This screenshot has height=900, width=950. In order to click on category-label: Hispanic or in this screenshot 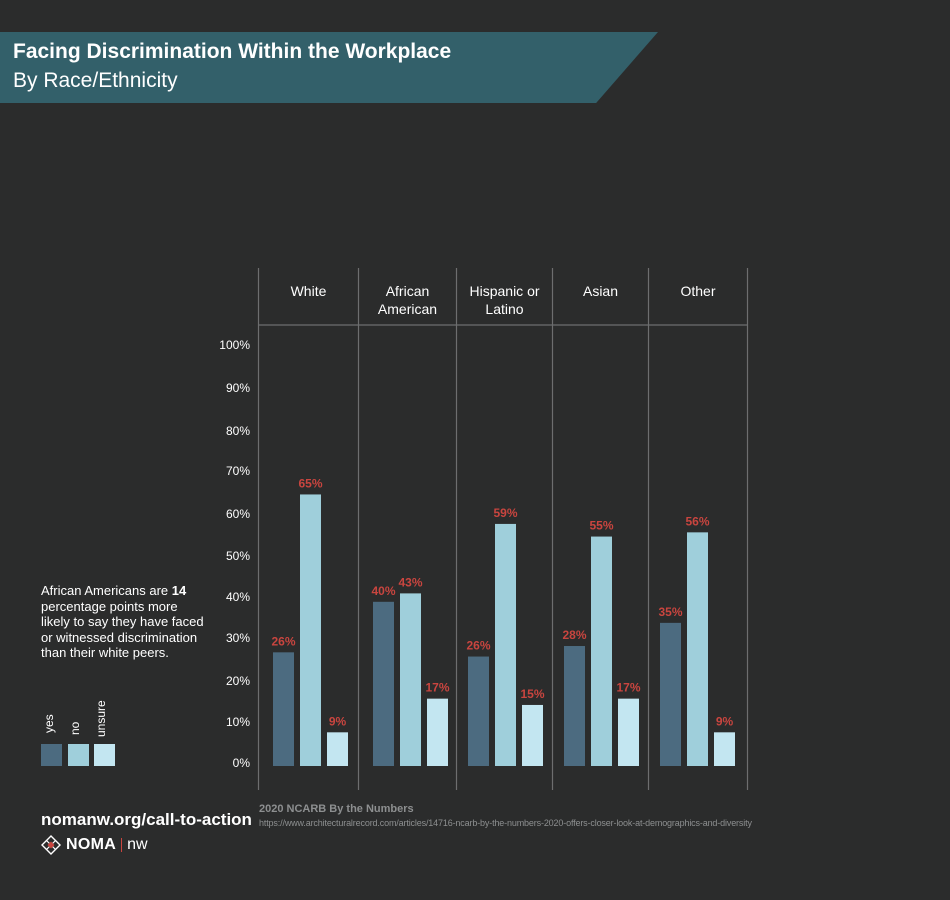, I will do `click(504, 291)`.